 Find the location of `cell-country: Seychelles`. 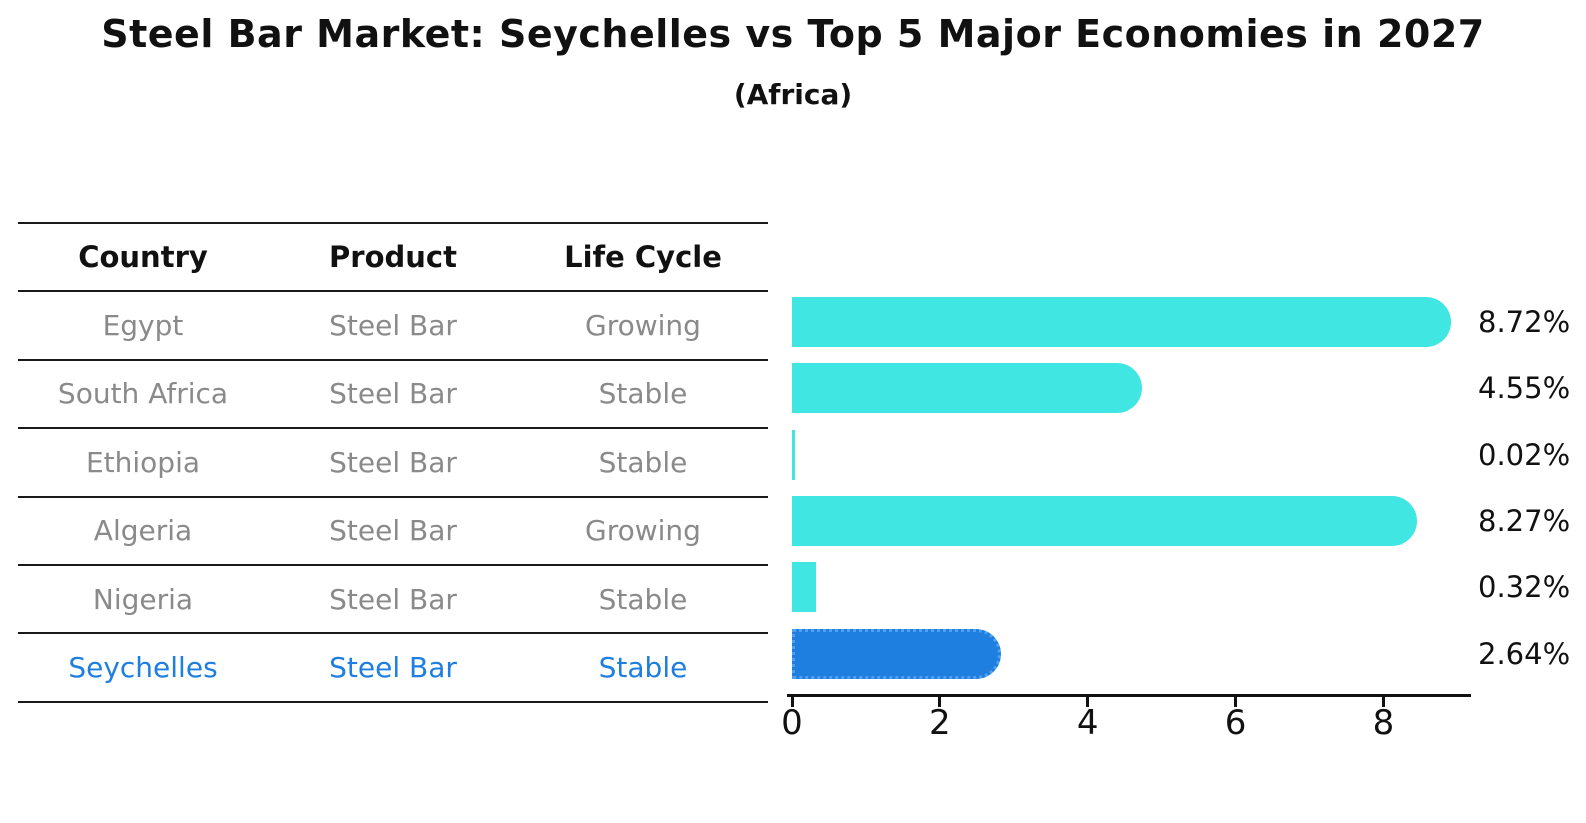

cell-country: Seychelles is located at coordinates (143, 668).